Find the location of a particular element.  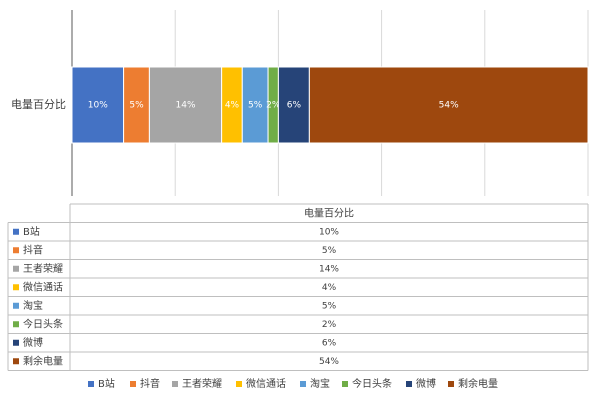

data-label: 54% is located at coordinates (449, 106).